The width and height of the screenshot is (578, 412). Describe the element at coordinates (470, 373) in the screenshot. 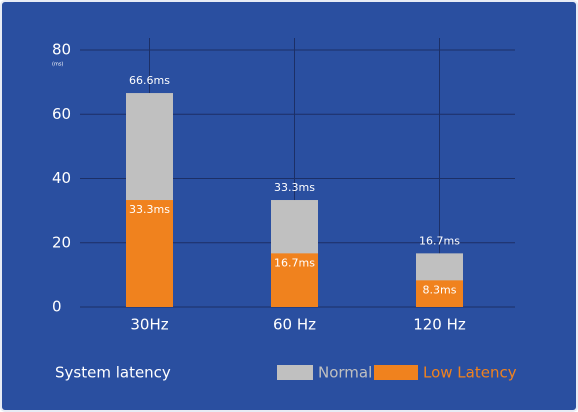

I see `legend-label: Low Latency` at that location.